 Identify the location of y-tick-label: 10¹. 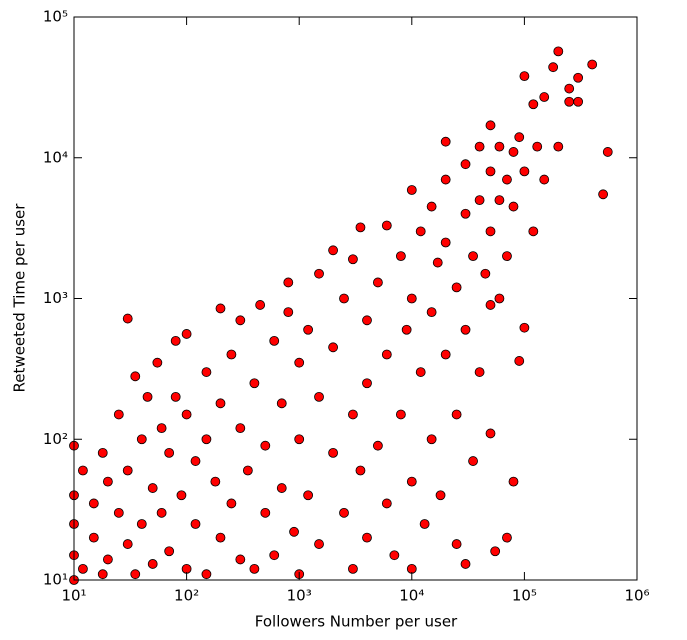
(55, 580).